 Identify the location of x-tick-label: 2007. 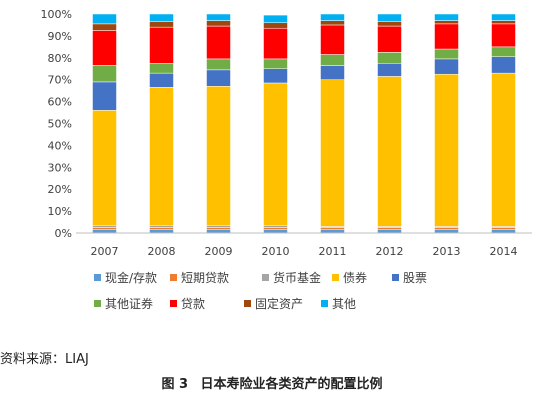
(105, 251).